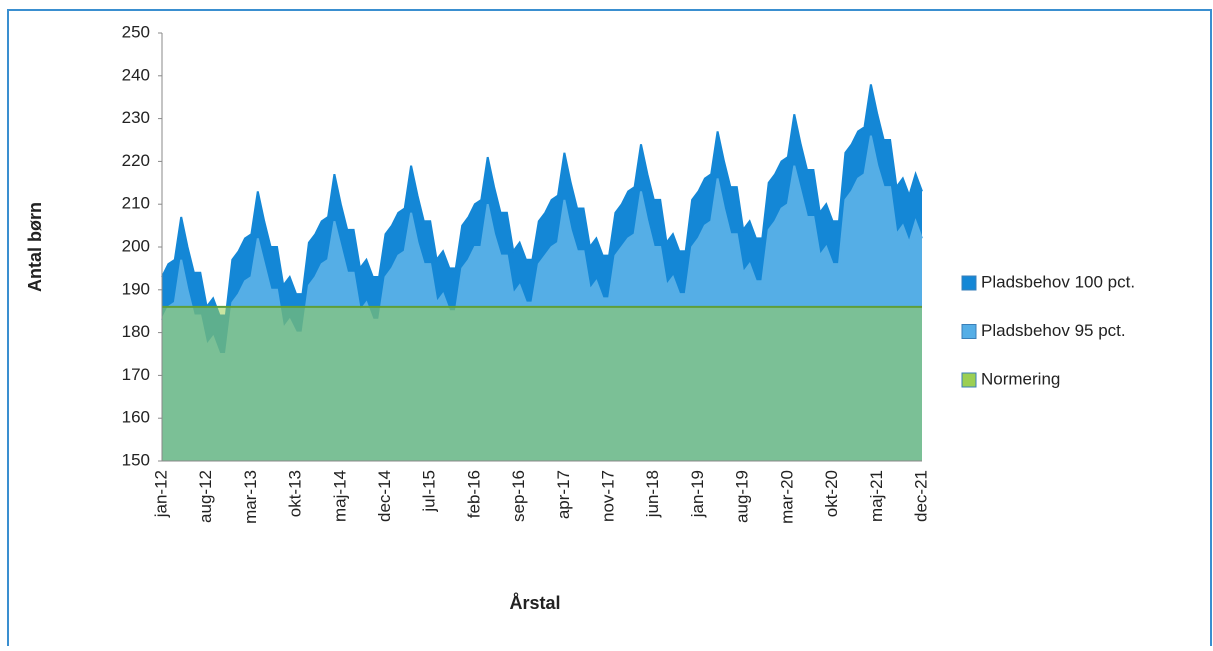 This screenshot has height=651, width=1213. What do you see at coordinates (831, 493) in the screenshot?
I see `x-tick-label: okt-20` at bounding box center [831, 493].